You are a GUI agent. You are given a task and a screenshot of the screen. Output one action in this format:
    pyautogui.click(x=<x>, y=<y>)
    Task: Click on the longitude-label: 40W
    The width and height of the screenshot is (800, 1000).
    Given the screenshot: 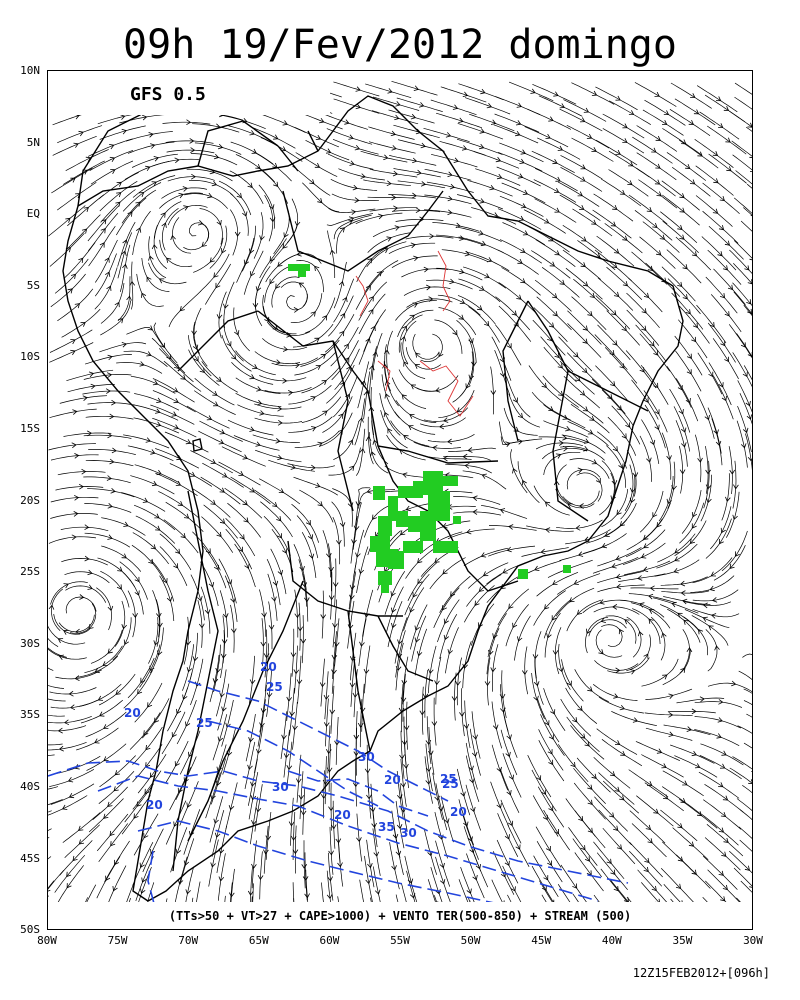 What is the action you would take?
    pyautogui.click(x=611, y=940)
    